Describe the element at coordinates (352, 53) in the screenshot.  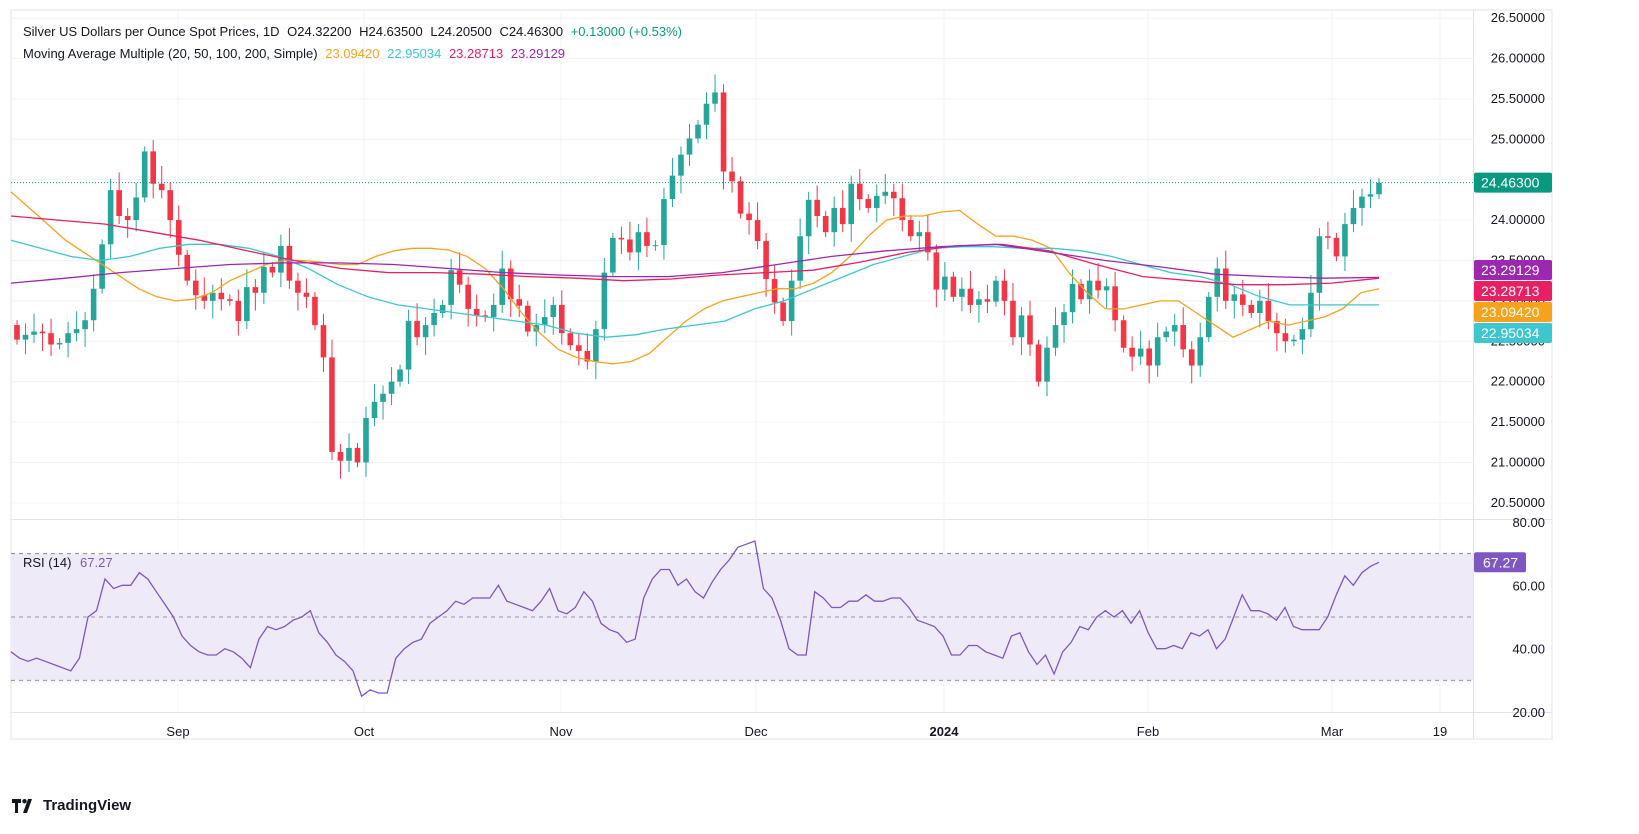
I see `ma20-value: 23.09420` at that location.